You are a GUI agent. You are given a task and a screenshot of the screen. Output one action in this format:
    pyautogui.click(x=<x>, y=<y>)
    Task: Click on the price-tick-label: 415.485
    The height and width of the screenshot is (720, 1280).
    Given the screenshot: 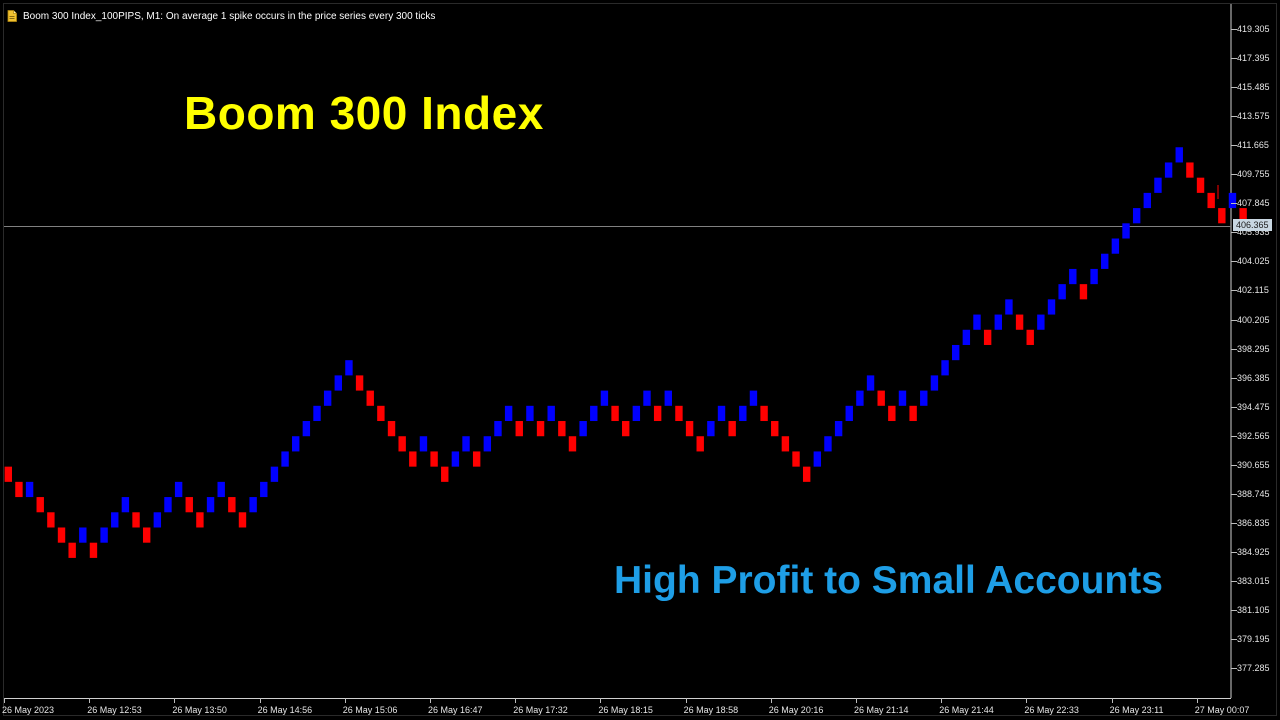 What is the action you would take?
    pyautogui.click(x=1253, y=87)
    